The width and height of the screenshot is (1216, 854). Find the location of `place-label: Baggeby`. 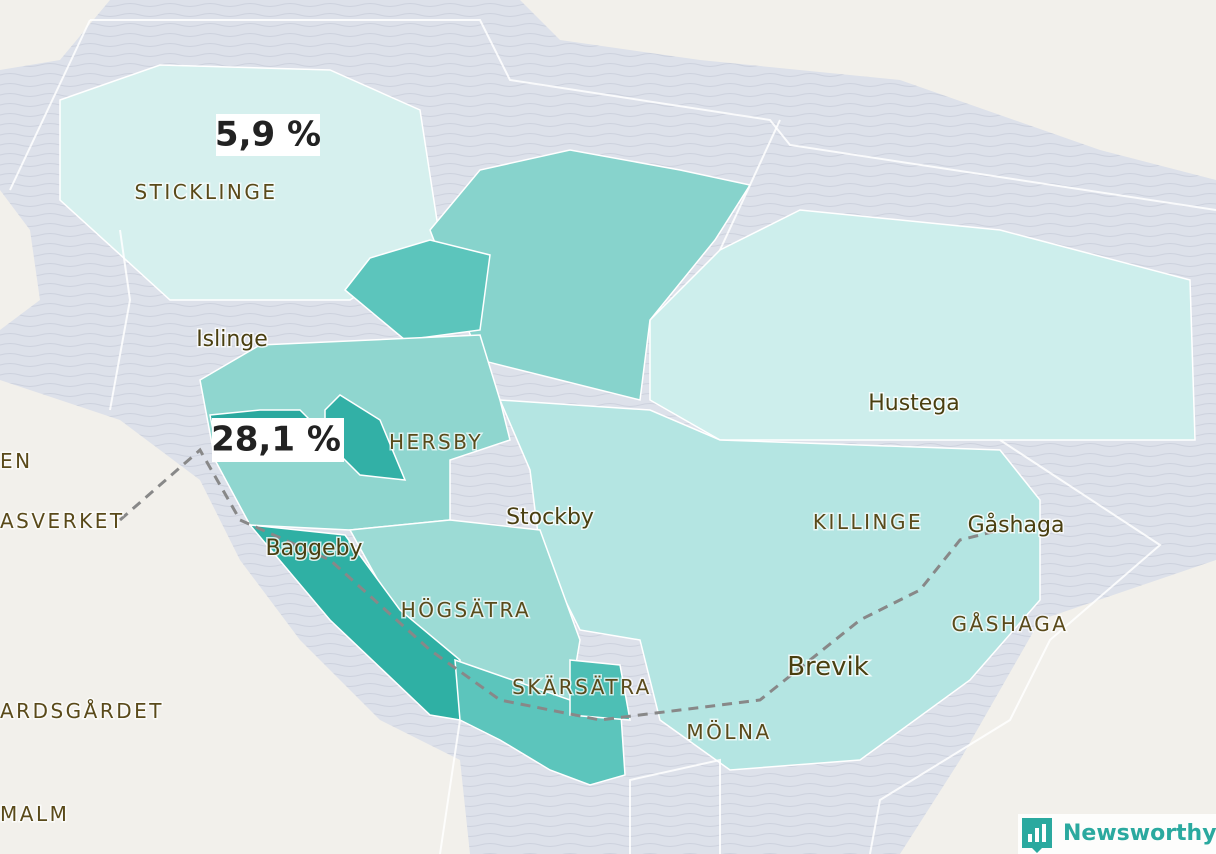

place-label: Baggeby is located at coordinates (313, 548).